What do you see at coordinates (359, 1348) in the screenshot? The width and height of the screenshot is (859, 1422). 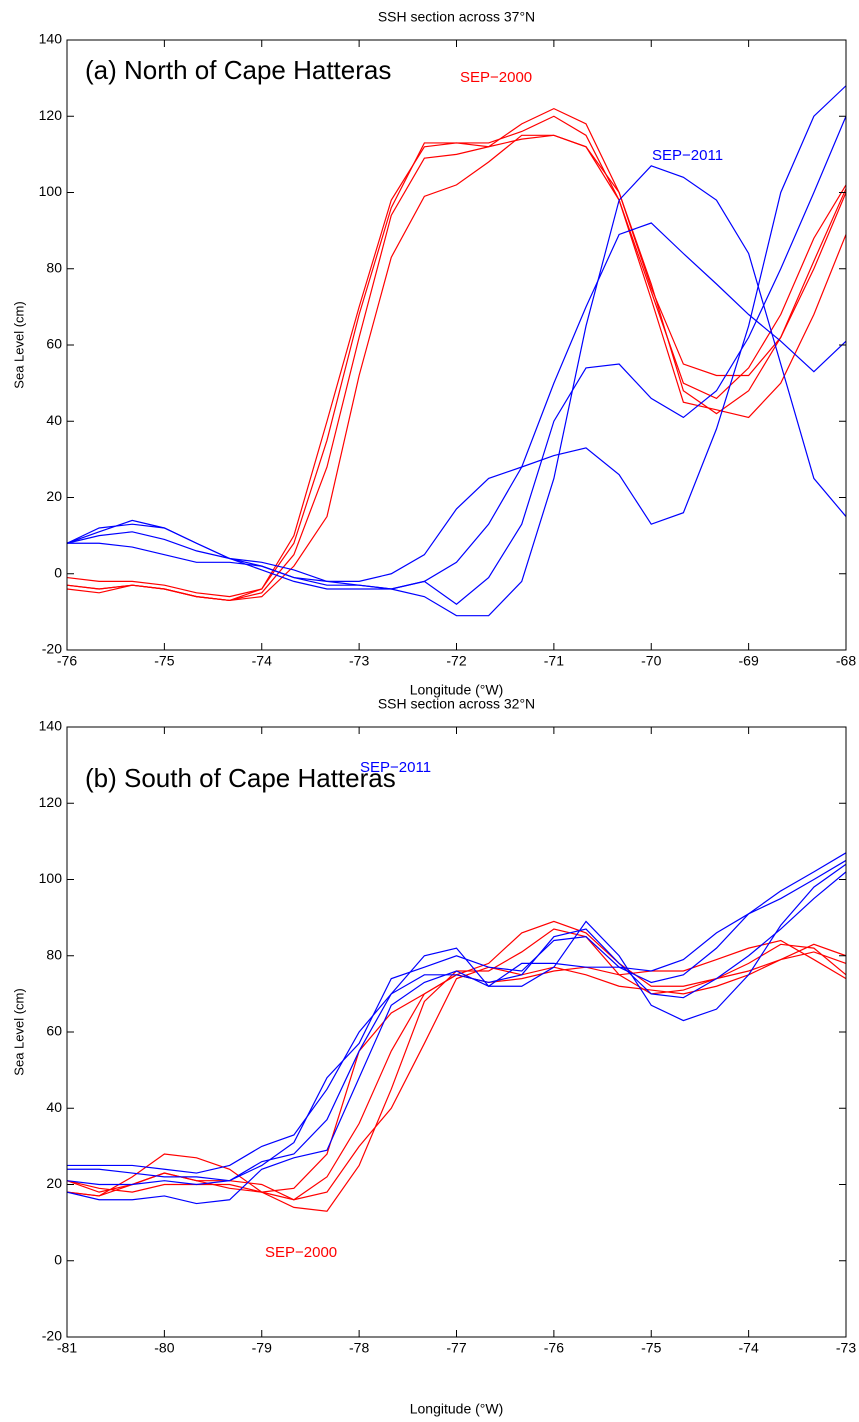 I see `x-tick-label: -78` at bounding box center [359, 1348].